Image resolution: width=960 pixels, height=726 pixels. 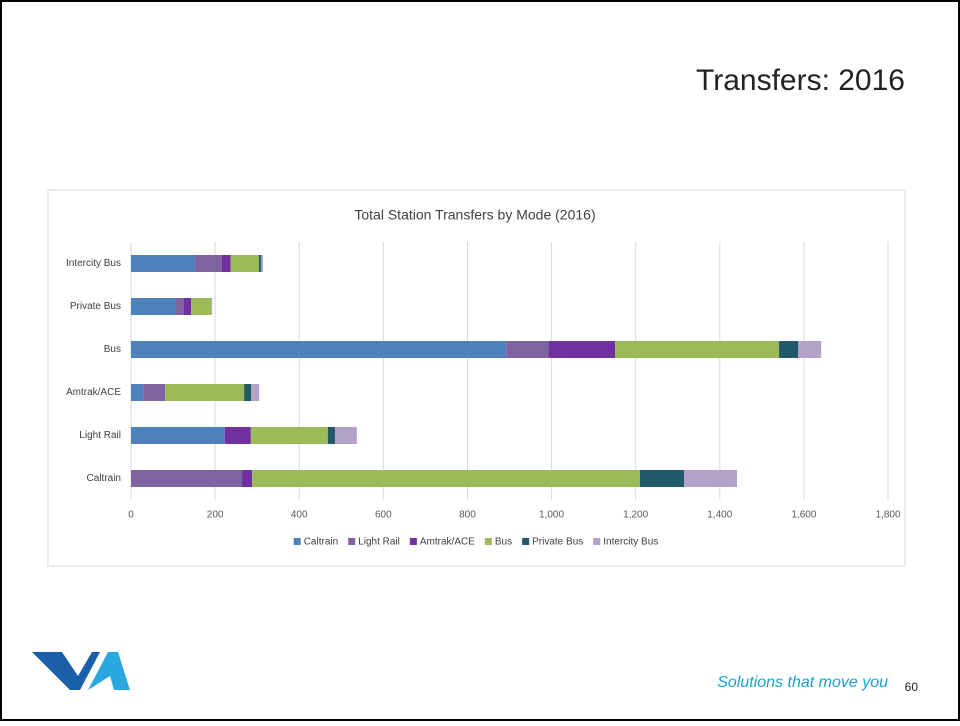 What do you see at coordinates (474, 215) in the screenshot?
I see `chart-title: Total Station Transfers by Mode (2016)` at bounding box center [474, 215].